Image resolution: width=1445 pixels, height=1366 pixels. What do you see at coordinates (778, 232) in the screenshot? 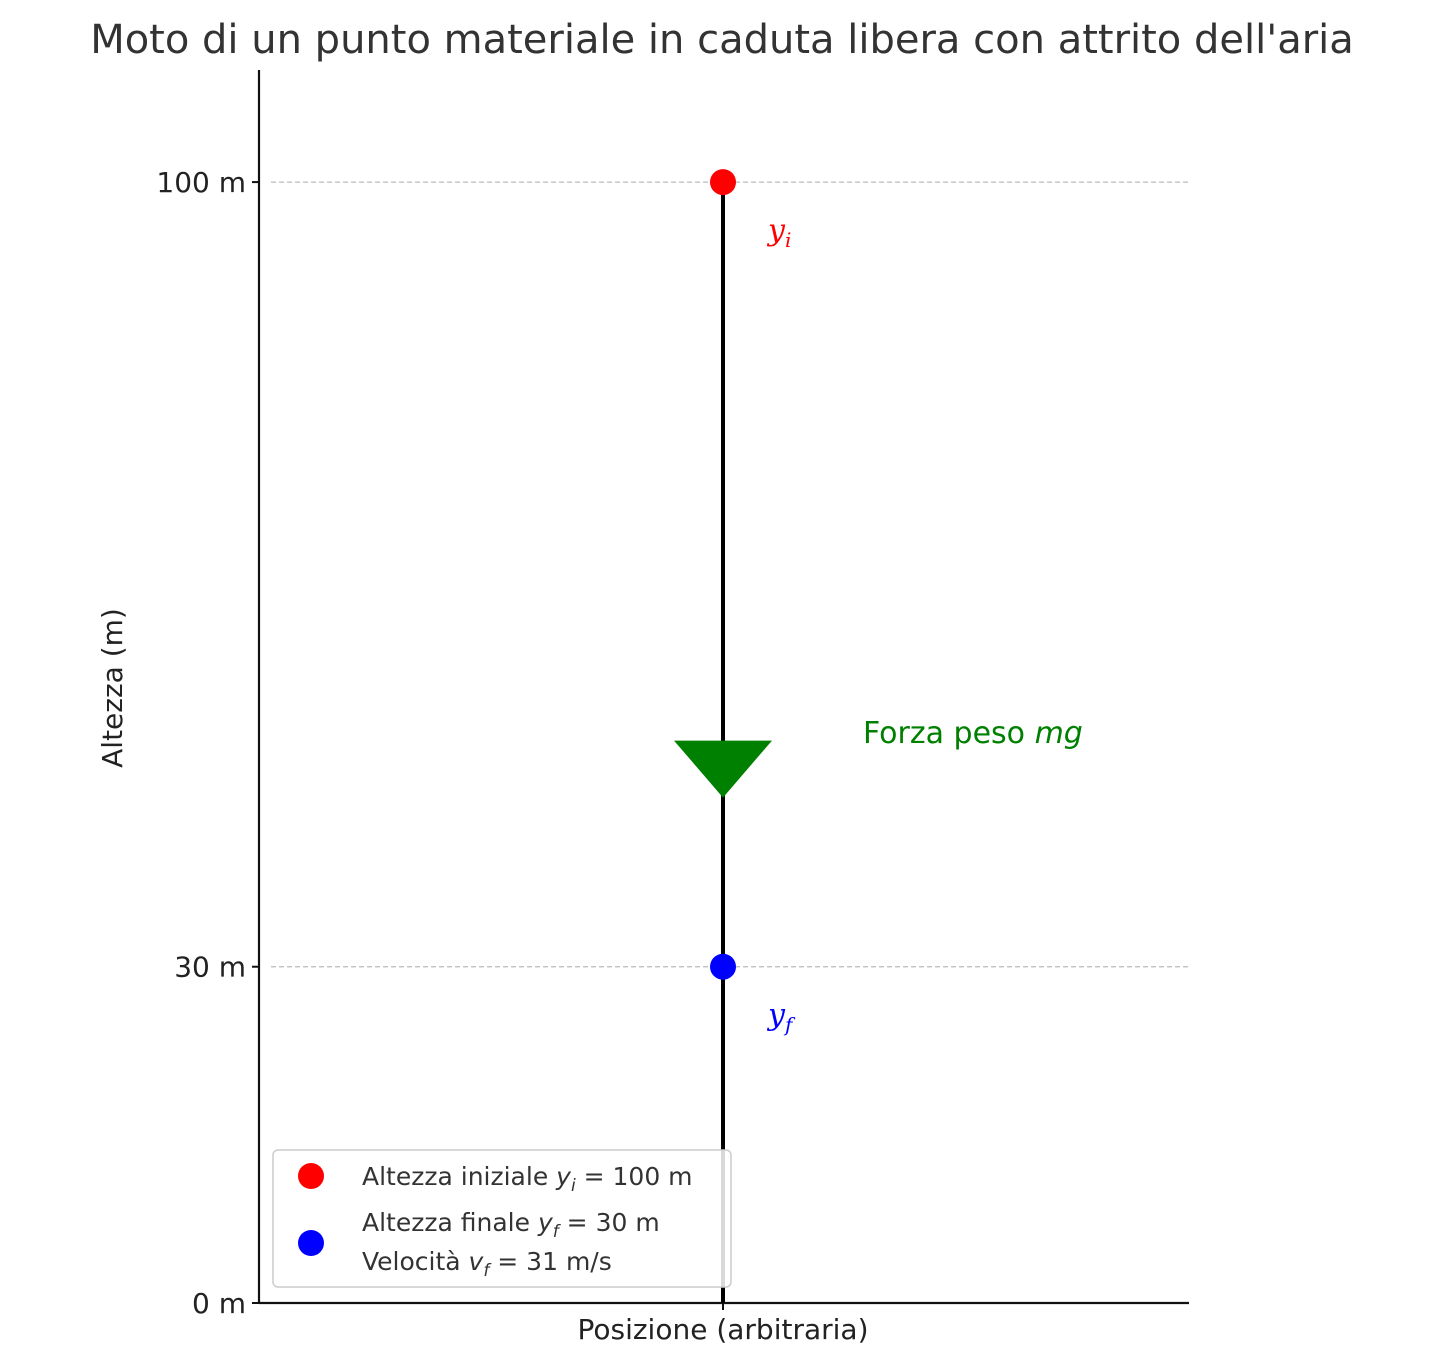
I see `initial-point-label: yi` at bounding box center [778, 232].